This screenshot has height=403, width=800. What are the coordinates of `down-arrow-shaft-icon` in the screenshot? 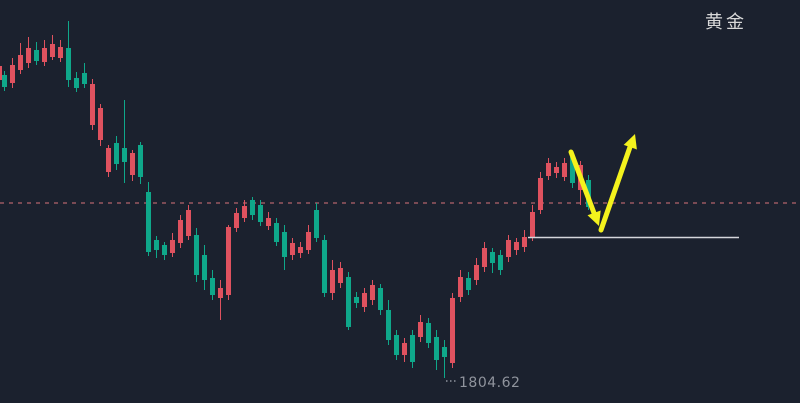 It's located at (582, 182).